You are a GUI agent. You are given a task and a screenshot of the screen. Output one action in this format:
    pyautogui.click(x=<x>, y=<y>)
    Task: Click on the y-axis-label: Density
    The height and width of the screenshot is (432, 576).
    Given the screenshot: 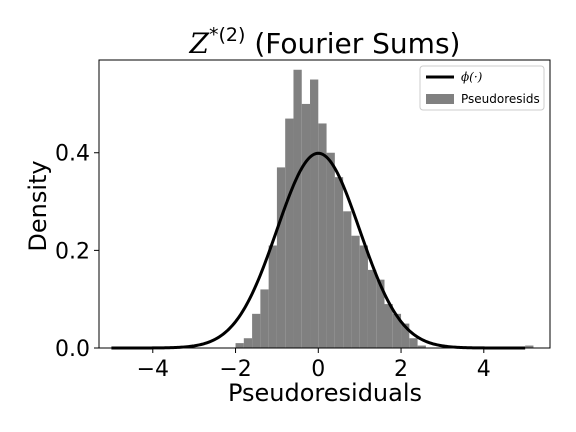 What is the action you would take?
    pyautogui.click(x=38, y=205)
    